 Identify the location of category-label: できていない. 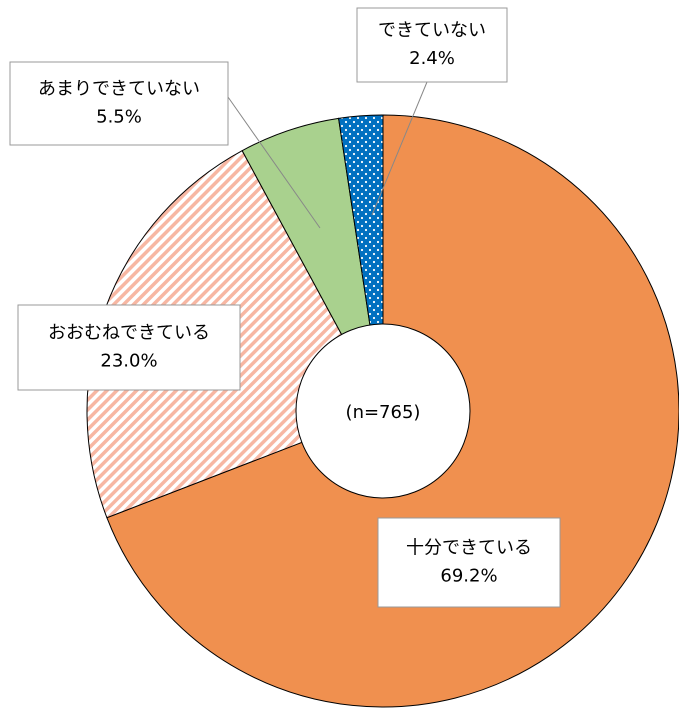
(432, 30).